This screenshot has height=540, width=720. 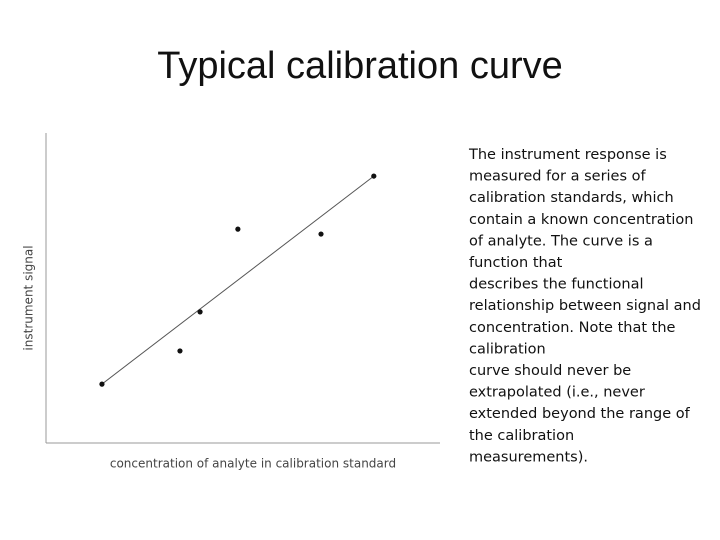 What do you see at coordinates (580, 414) in the screenshot?
I see `description-line: extended beyond the range of` at bounding box center [580, 414].